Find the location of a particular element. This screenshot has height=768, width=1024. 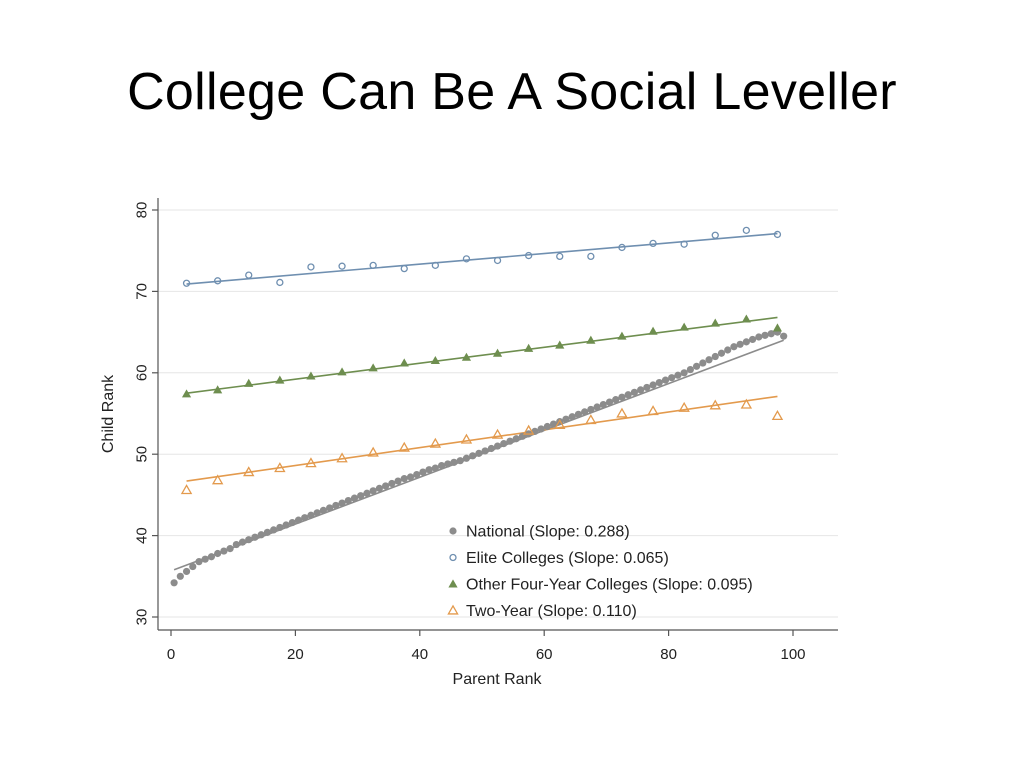

x-tick-label: 80 is located at coordinates (668, 654).